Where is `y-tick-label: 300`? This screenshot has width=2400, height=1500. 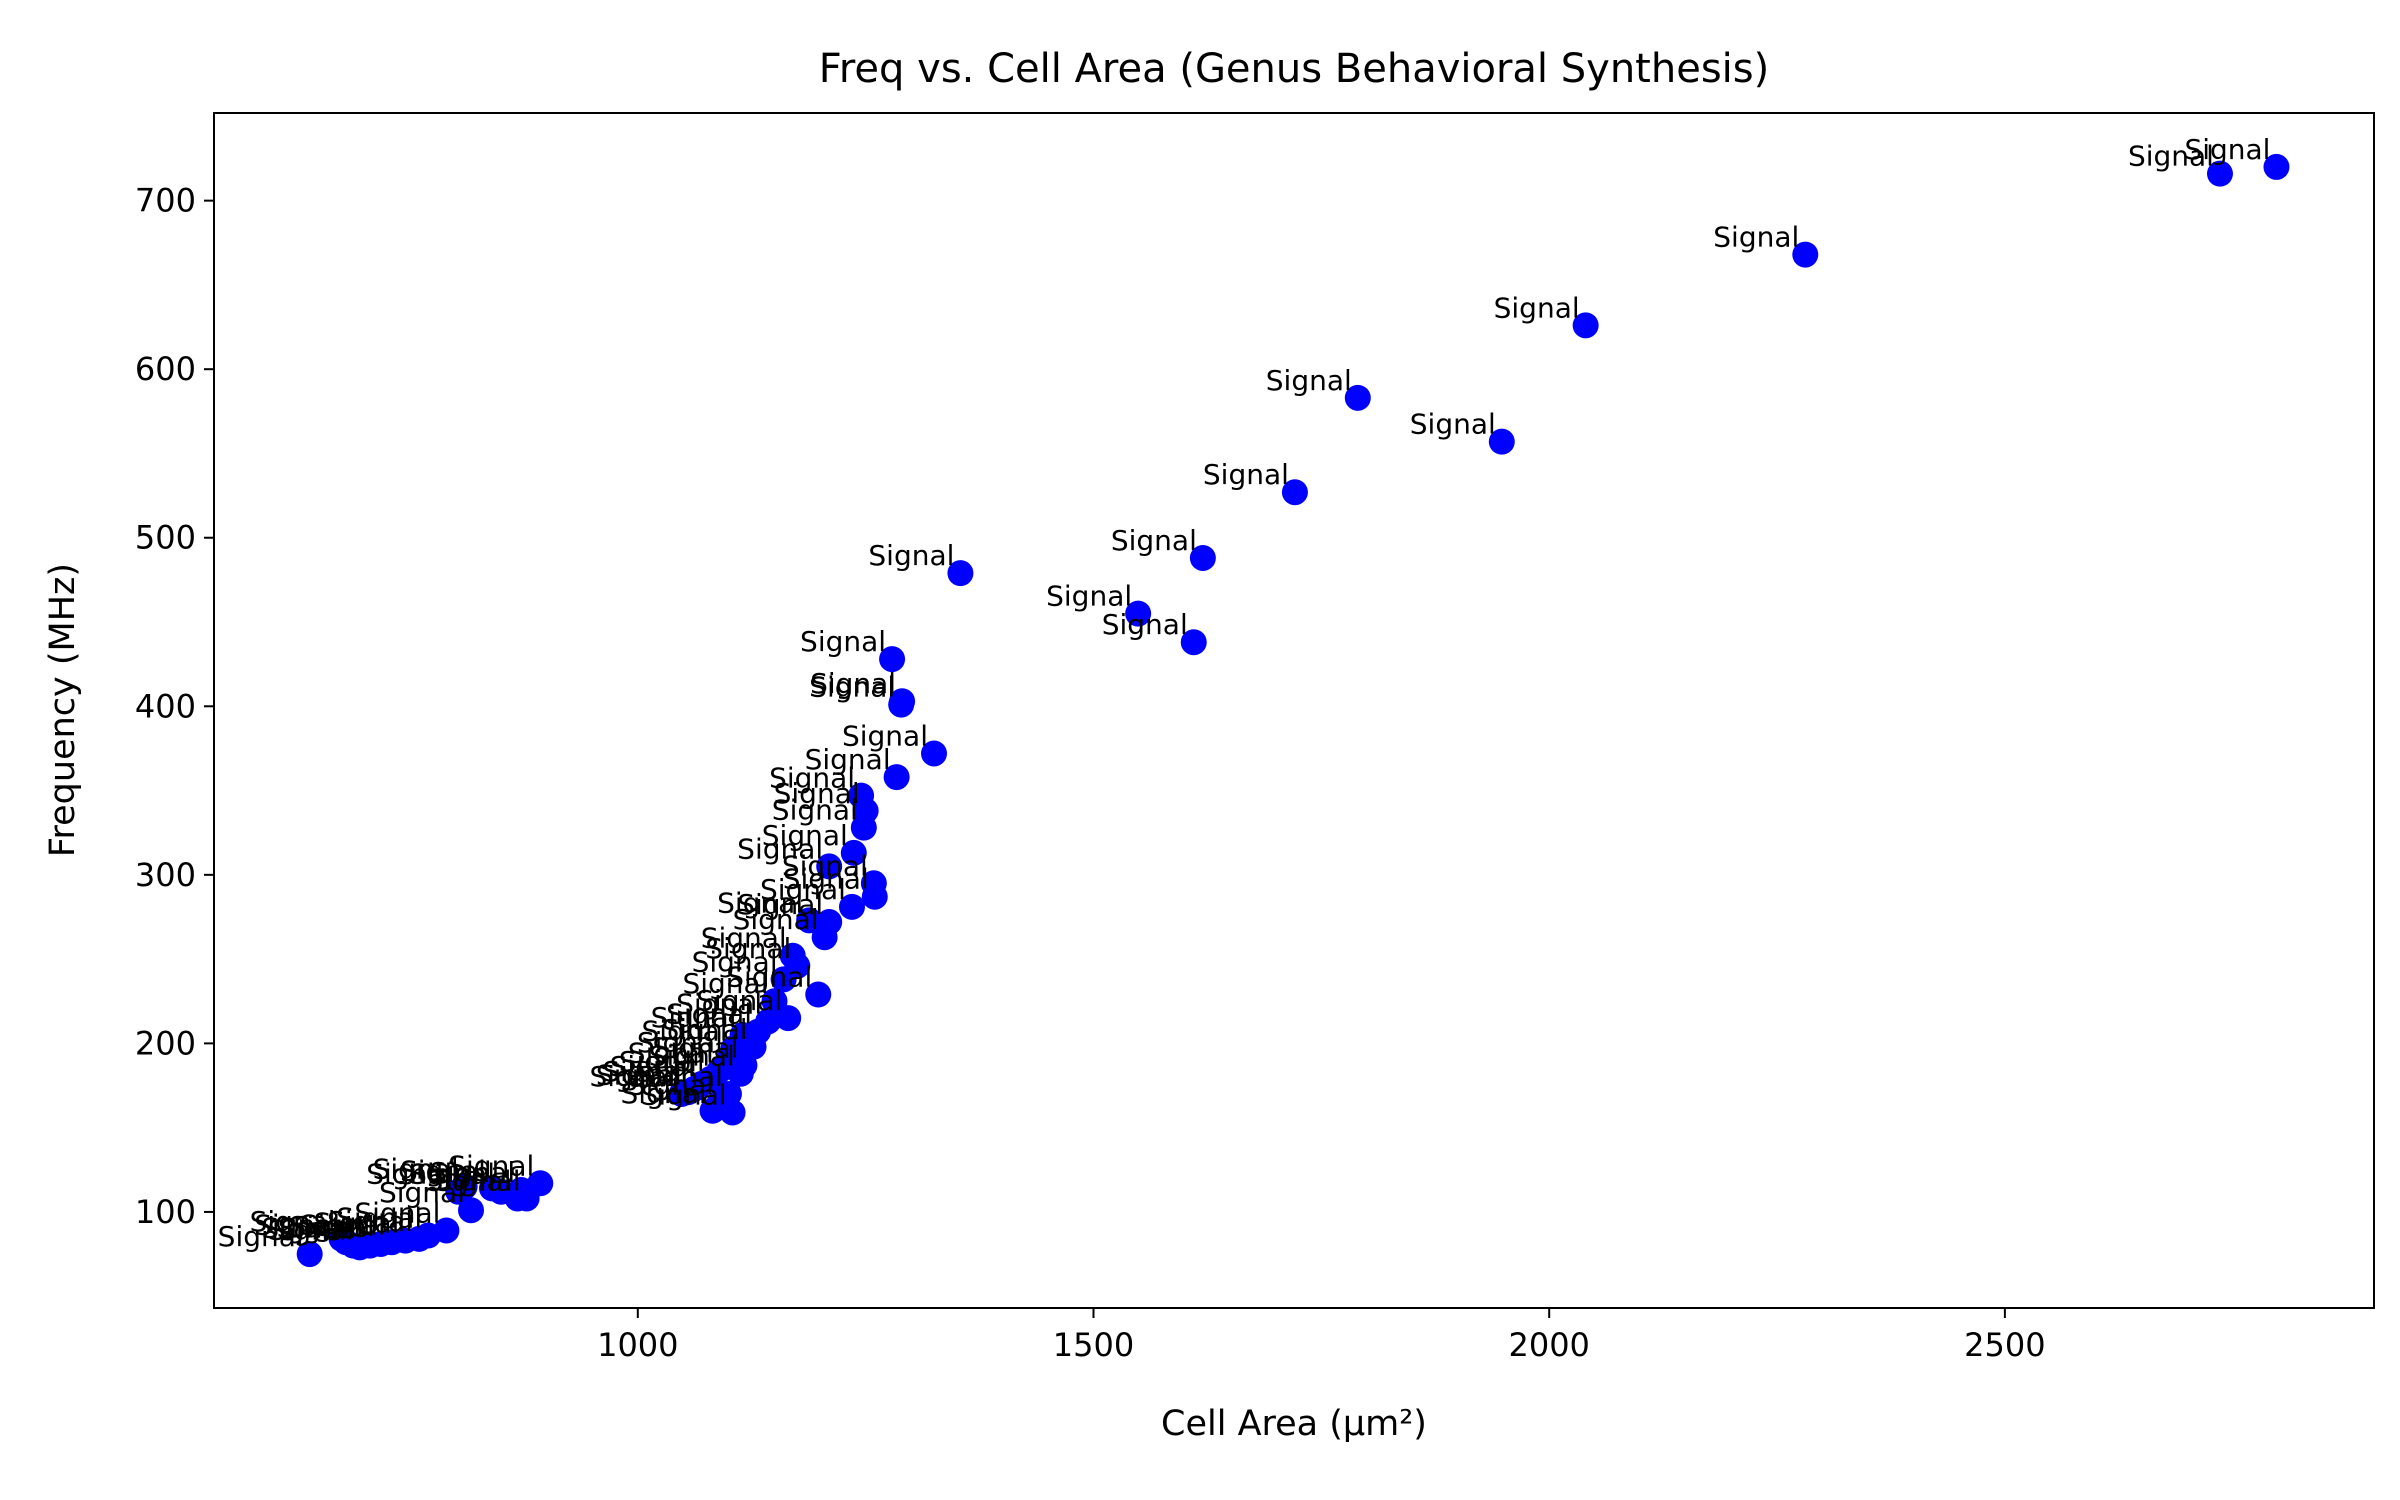
y-tick-label: 300 is located at coordinates (165, 875).